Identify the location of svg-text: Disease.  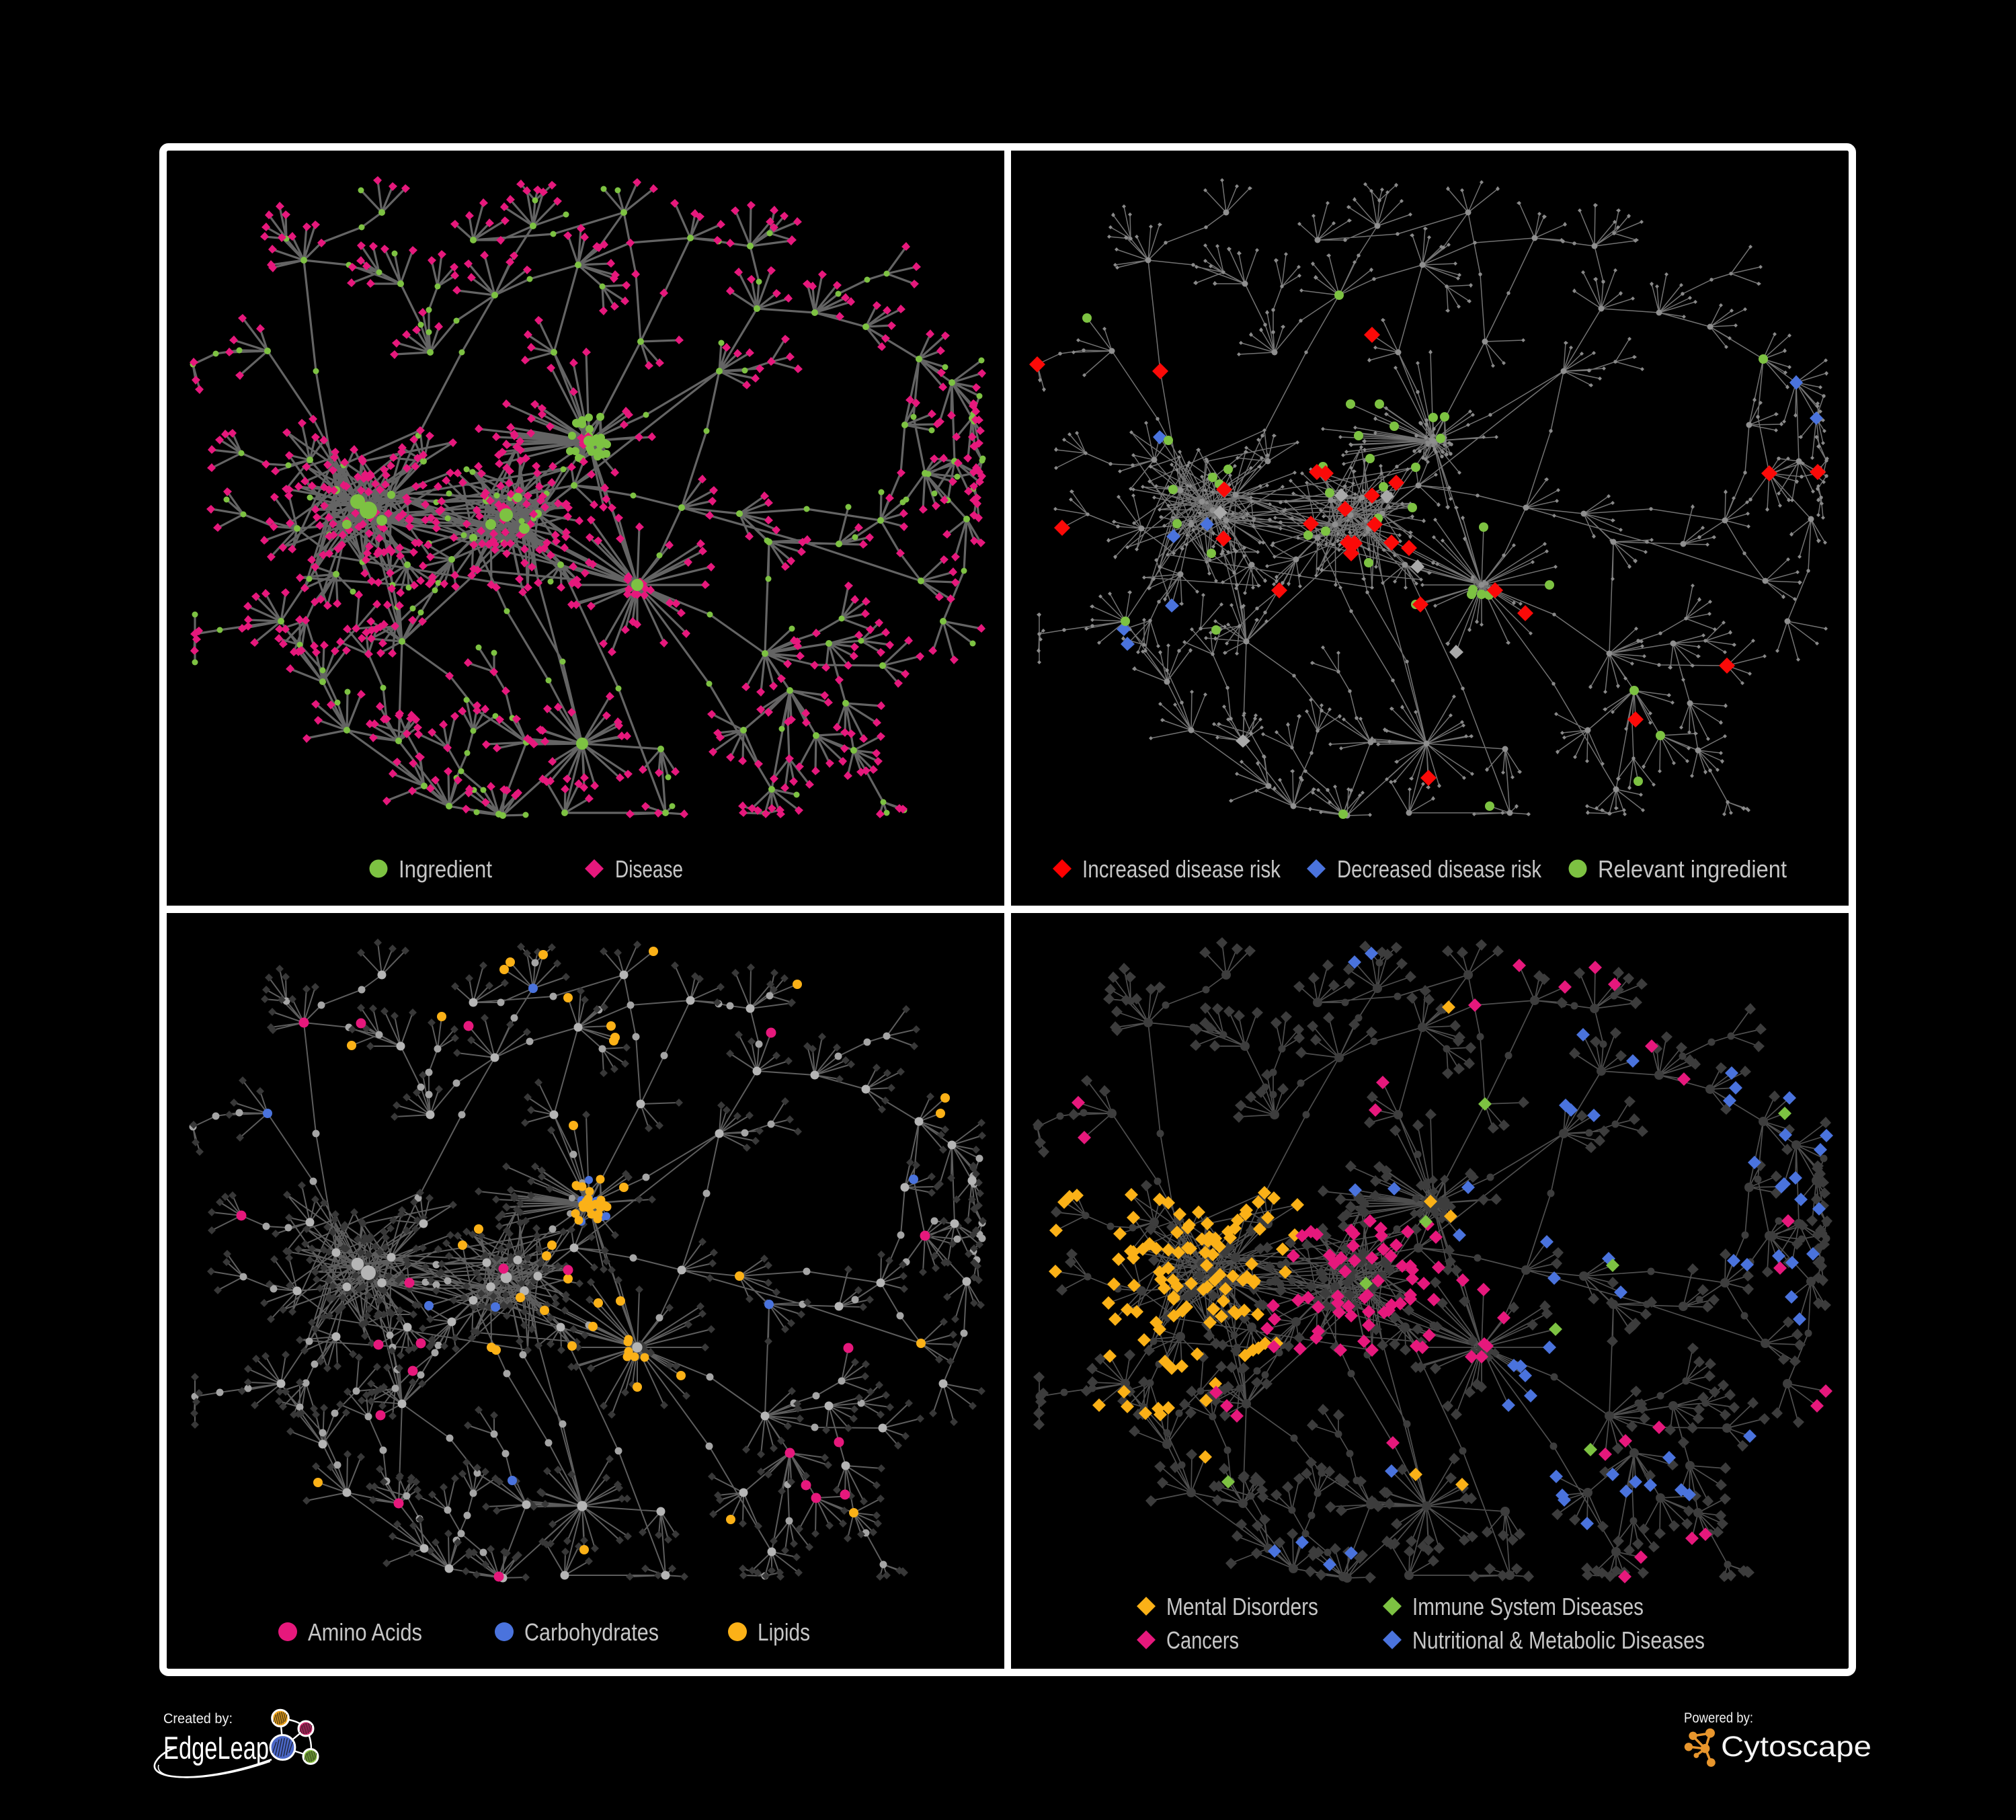
(649, 869).